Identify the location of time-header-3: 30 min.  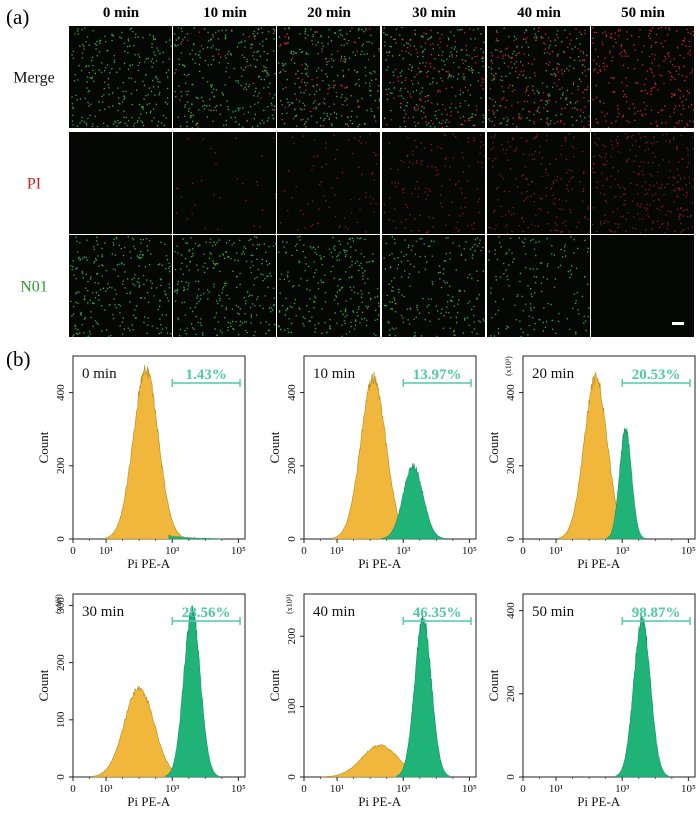
(434, 13).